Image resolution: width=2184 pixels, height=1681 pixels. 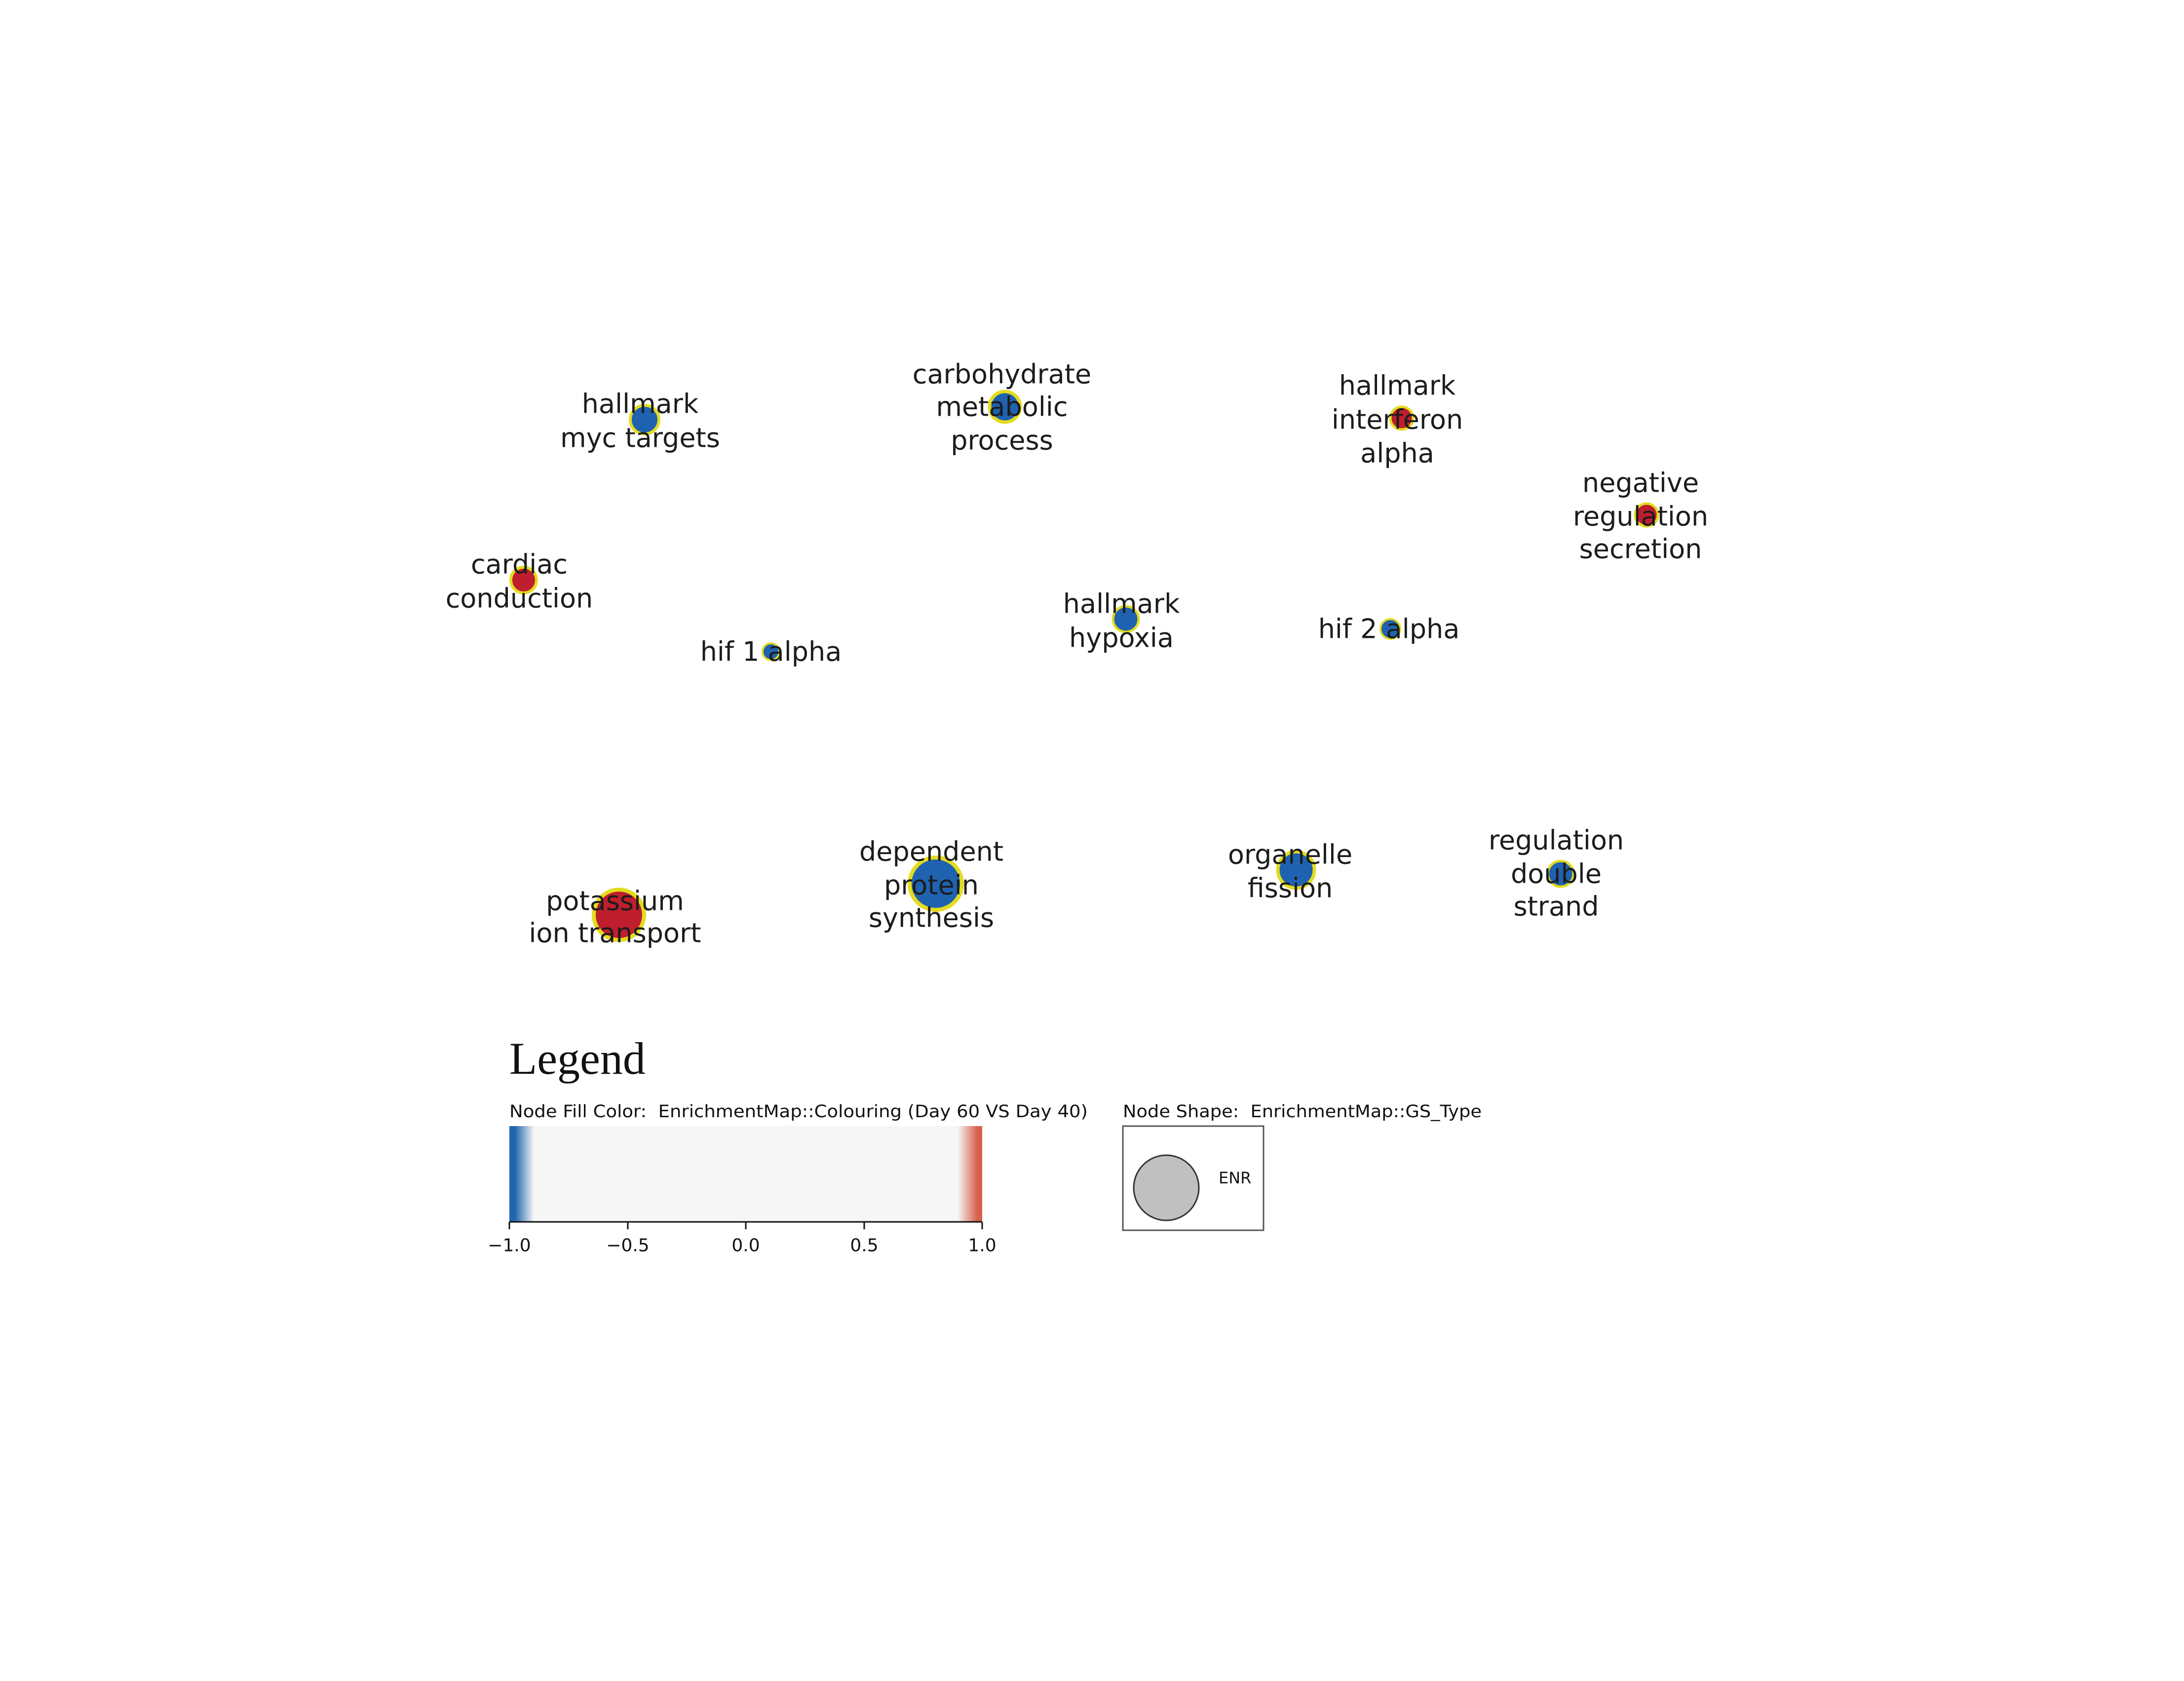 I want to click on node-label-line: synthesis, so click(x=931, y=918).